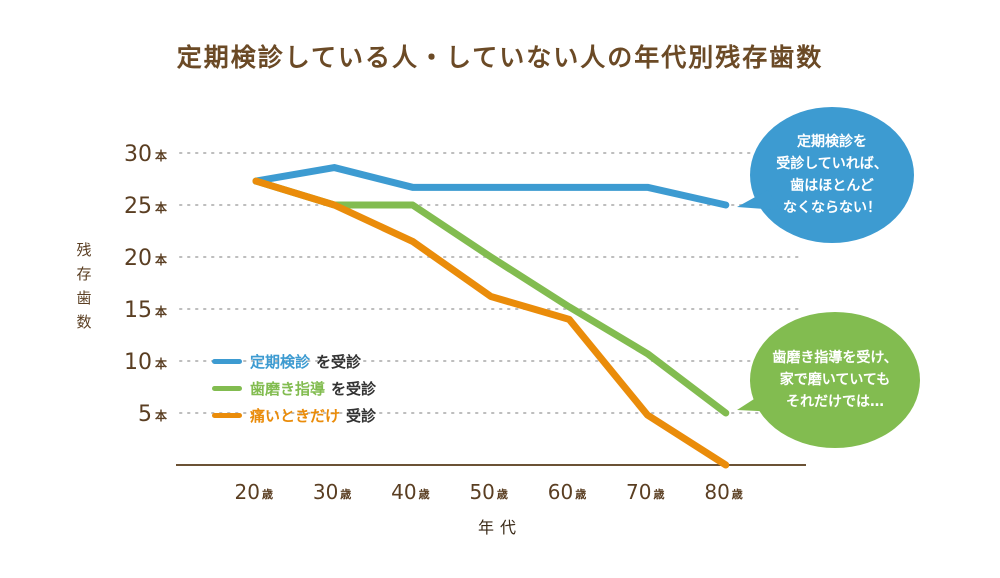  I want to click on x-tick-label: 60, so click(560, 492).